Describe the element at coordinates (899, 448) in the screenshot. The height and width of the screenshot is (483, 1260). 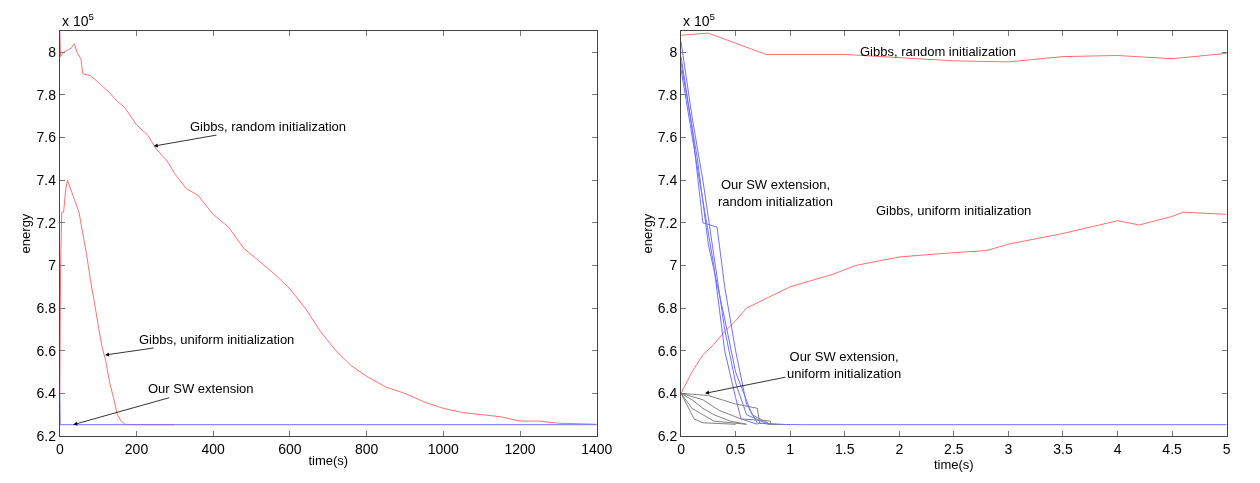
I see `x-tick-label: 2` at that location.